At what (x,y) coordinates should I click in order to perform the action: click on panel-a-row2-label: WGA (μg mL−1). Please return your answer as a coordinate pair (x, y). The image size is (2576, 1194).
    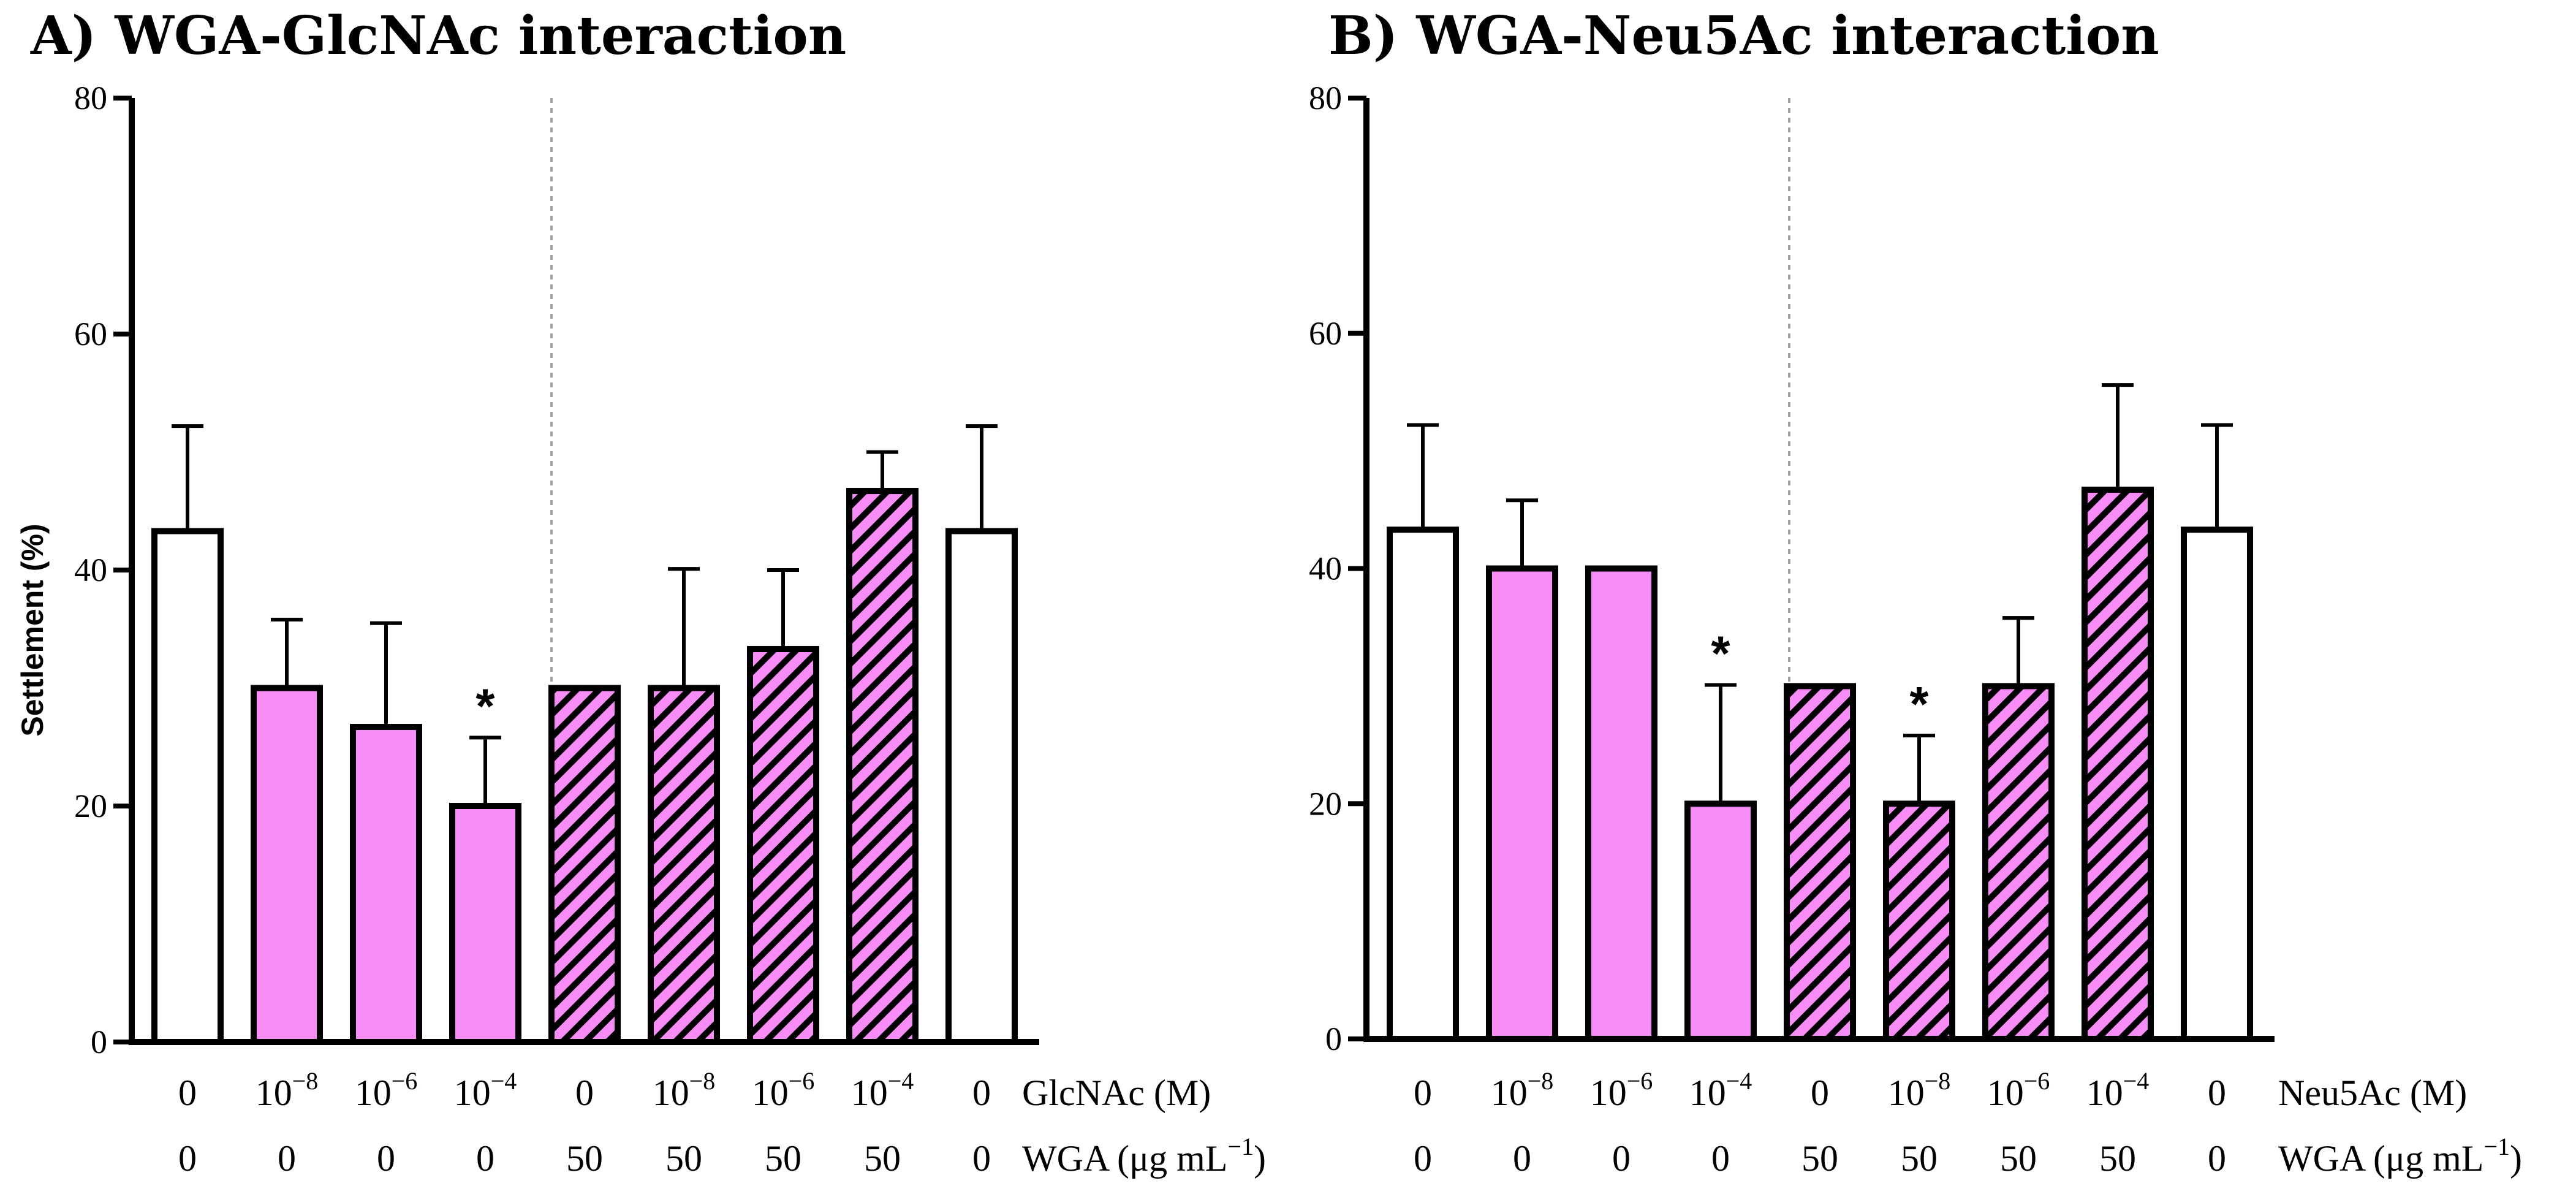
    Looking at the image, I should click on (1144, 1156).